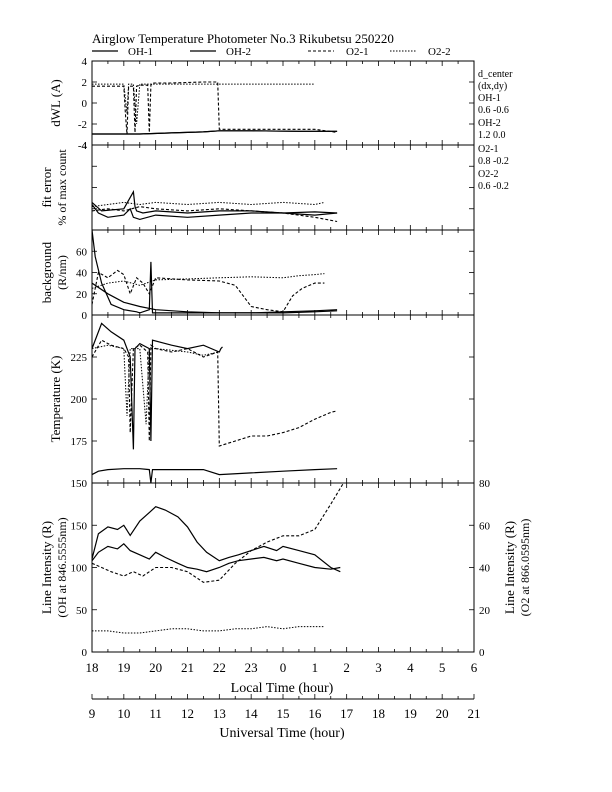 This screenshot has height=792, width=612. I want to click on y-axis-label: background, so click(46, 272).